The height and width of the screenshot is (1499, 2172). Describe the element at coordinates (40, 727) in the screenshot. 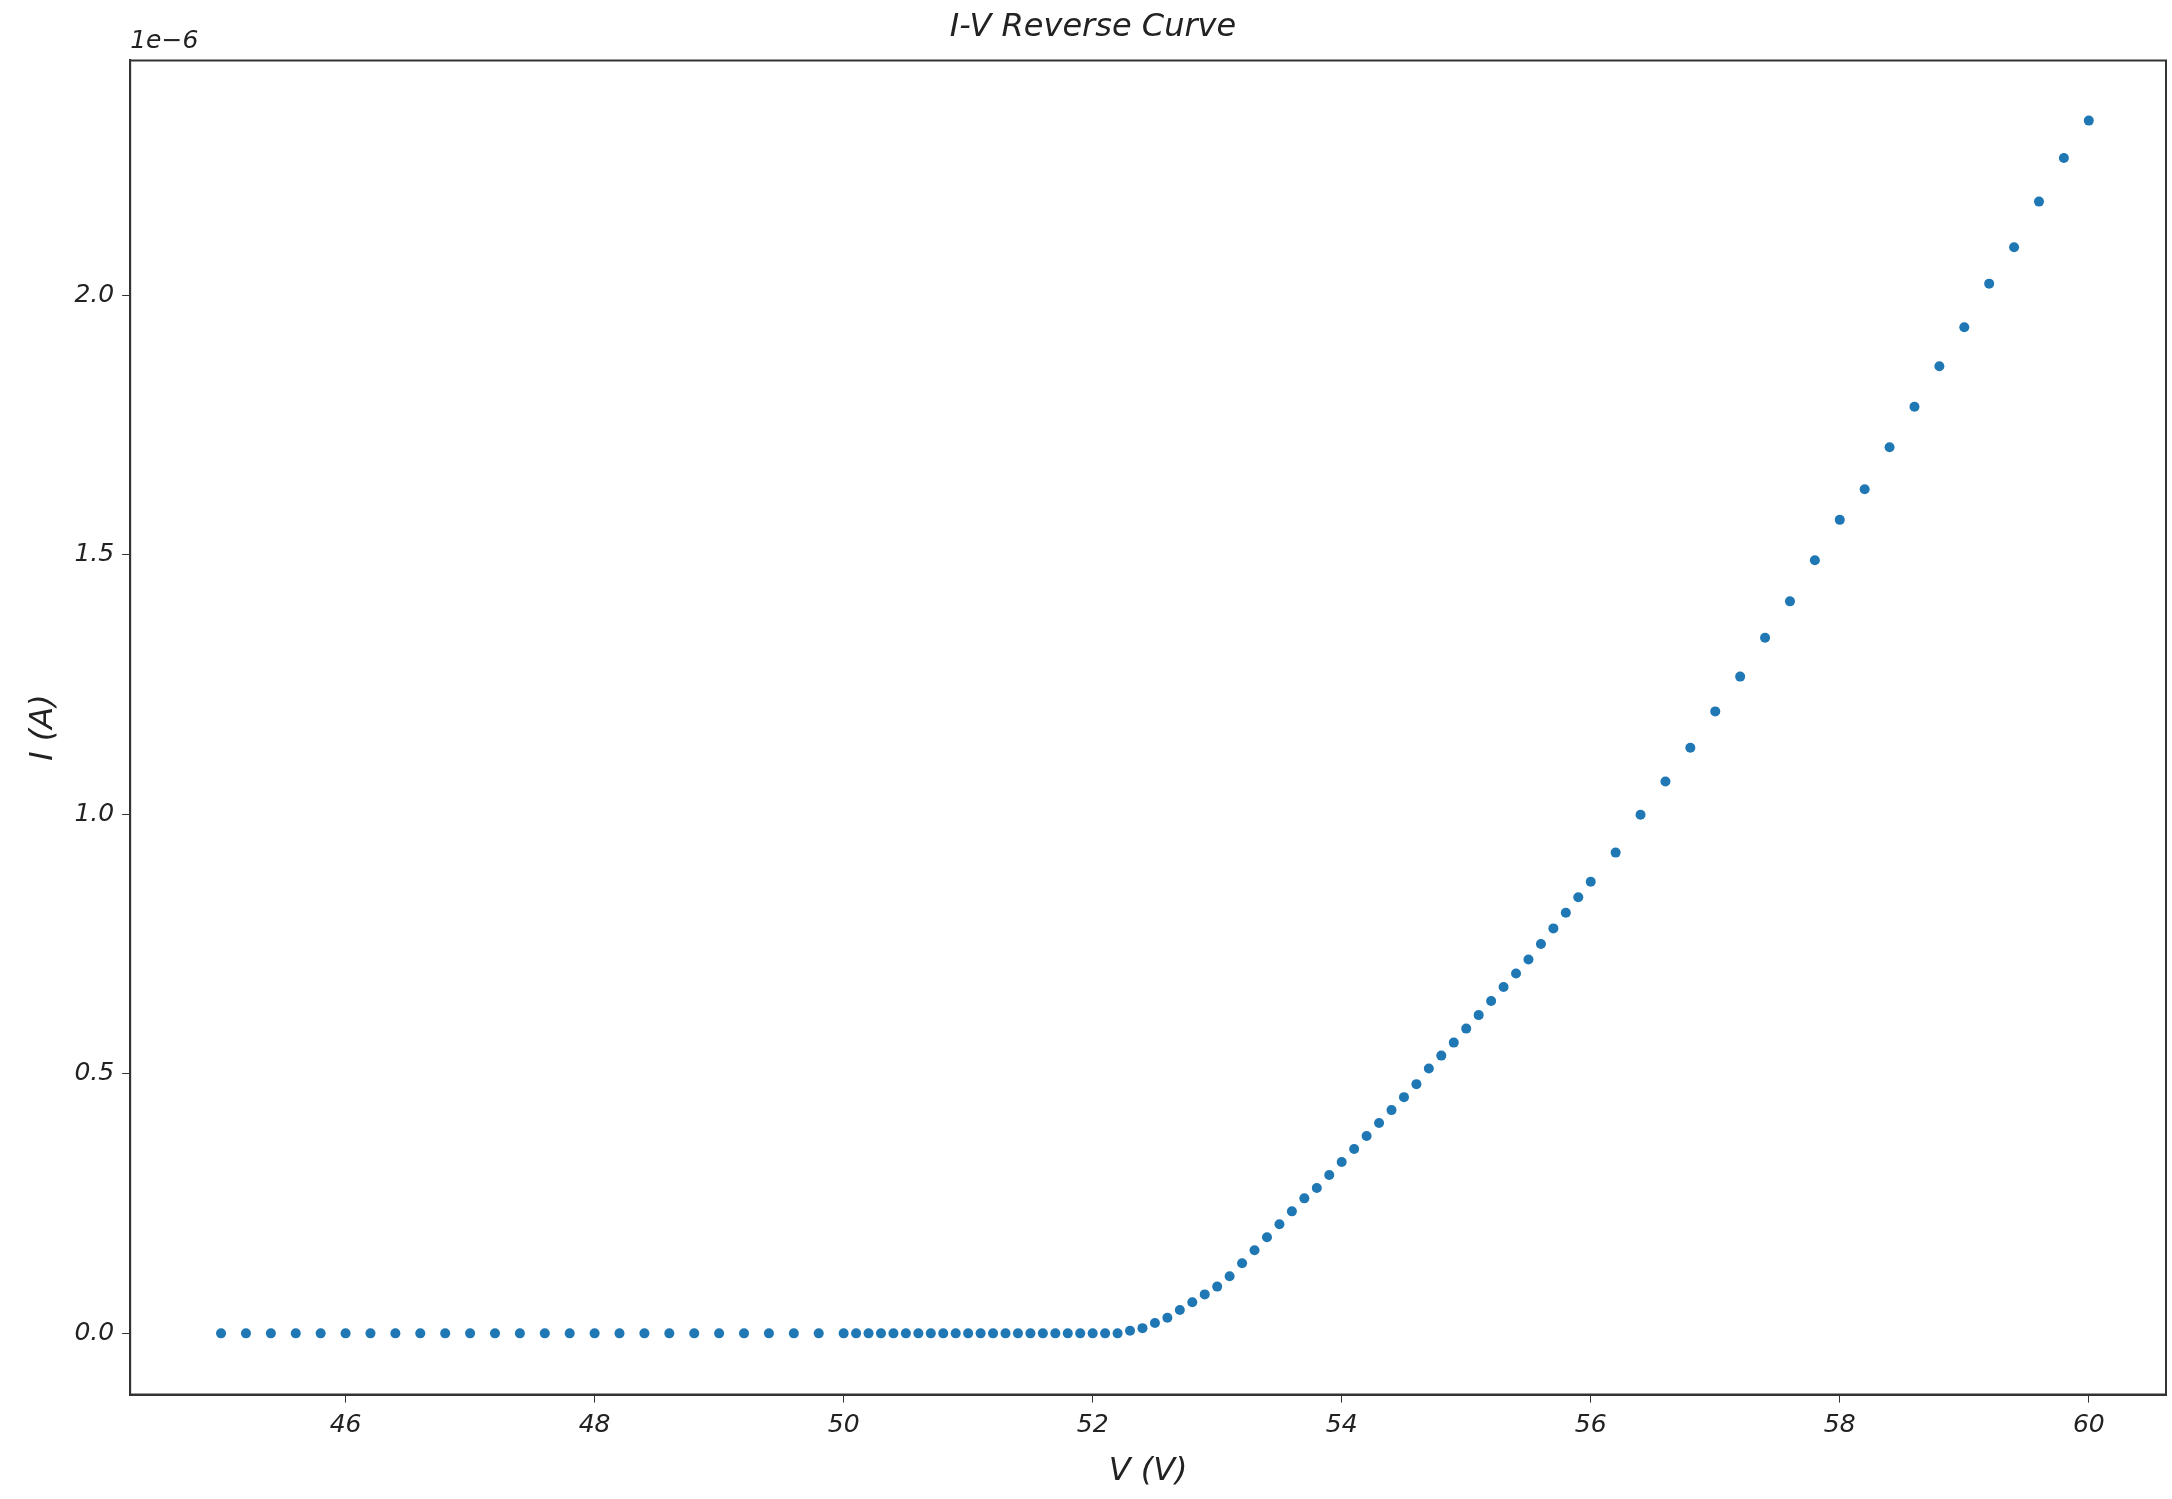

I see `y-axis-title: I (A)` at that location.